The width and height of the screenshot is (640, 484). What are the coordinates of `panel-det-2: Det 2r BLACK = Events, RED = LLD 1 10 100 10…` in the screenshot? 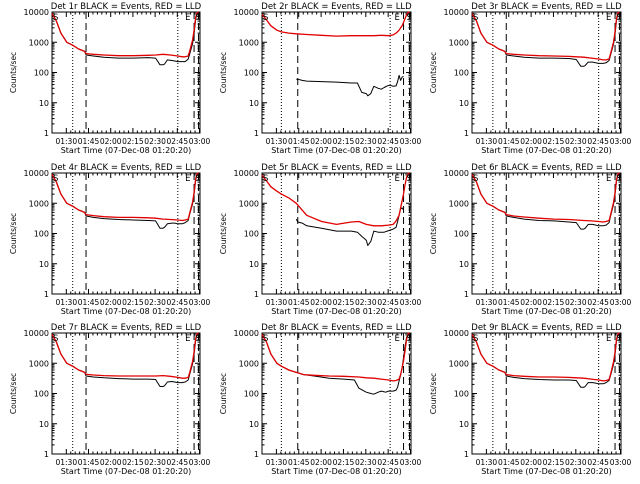 It's located at (320, 78).